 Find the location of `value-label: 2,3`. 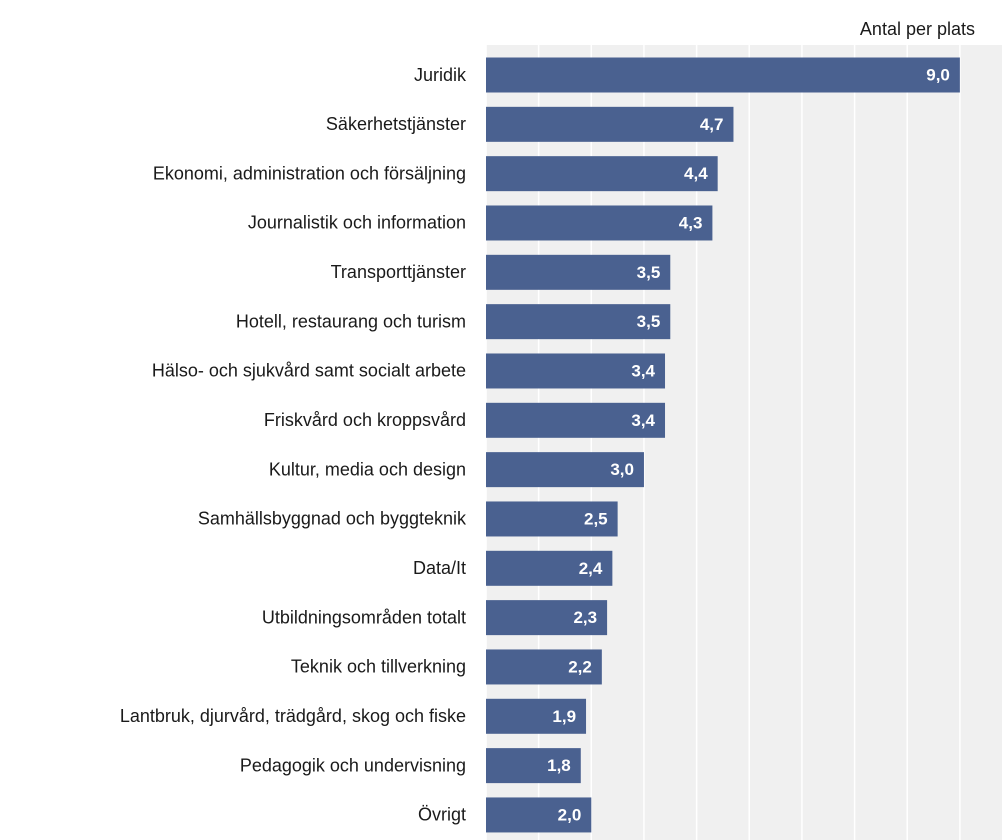

value-label: 2,3 is located at coordinates (585, 617).